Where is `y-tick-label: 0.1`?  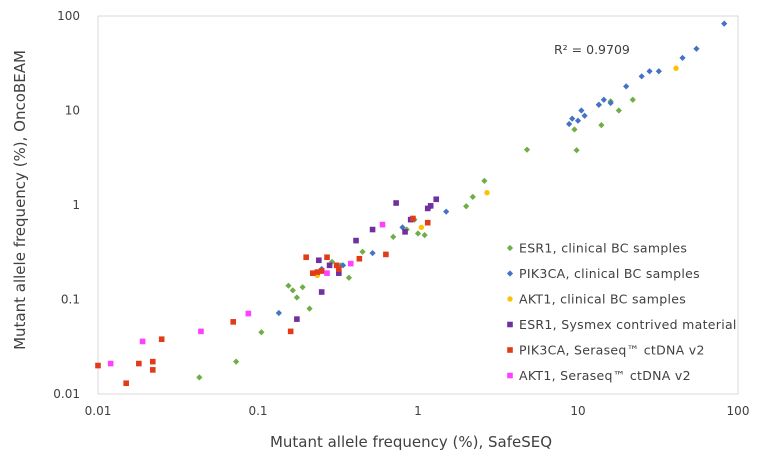
y-tick-label: 0.1 is located at coordinates (70, 300).